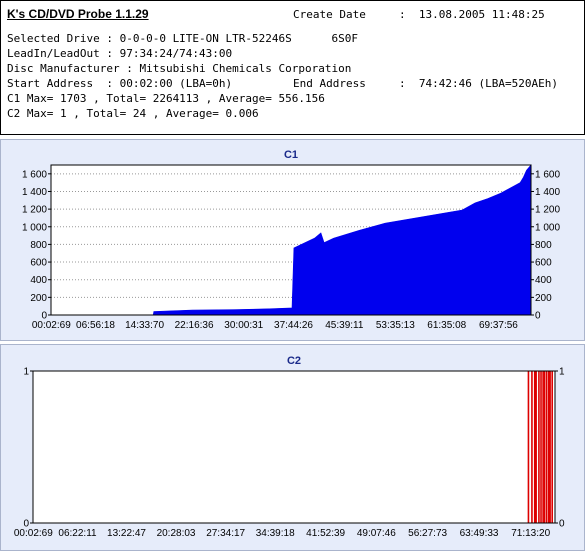  Describe the element at coordinates (78, 14) in the screenshot. I see `app-title: K's CD/DVD Probe 1.1.29` at that location.